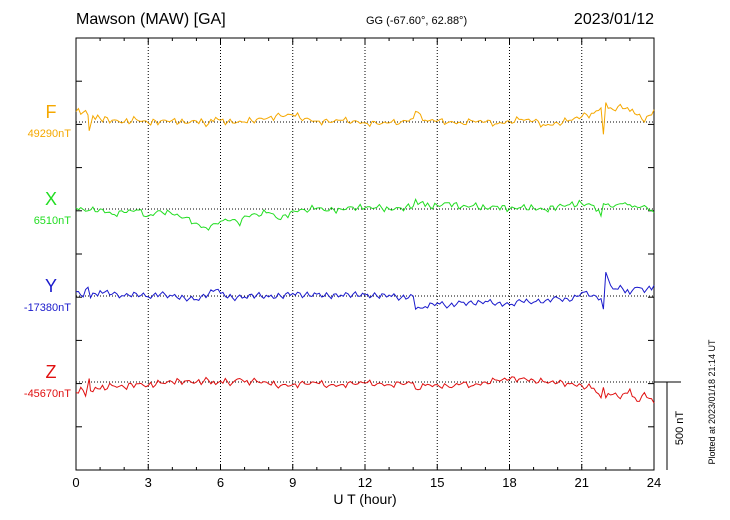 This screenshot has width=730, height=520. What do you see at coordinates (654, 482) in the screenshot?
I see `x-tick-label: 24` at bounding box center [654, 482].